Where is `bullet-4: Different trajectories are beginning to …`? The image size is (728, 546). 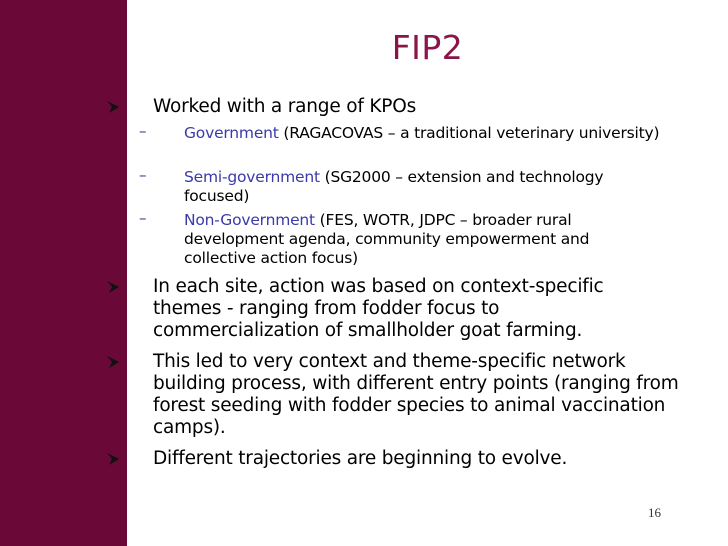 bullet-4: Different trajectories are beginning to … is located at coordinates (360, 458).